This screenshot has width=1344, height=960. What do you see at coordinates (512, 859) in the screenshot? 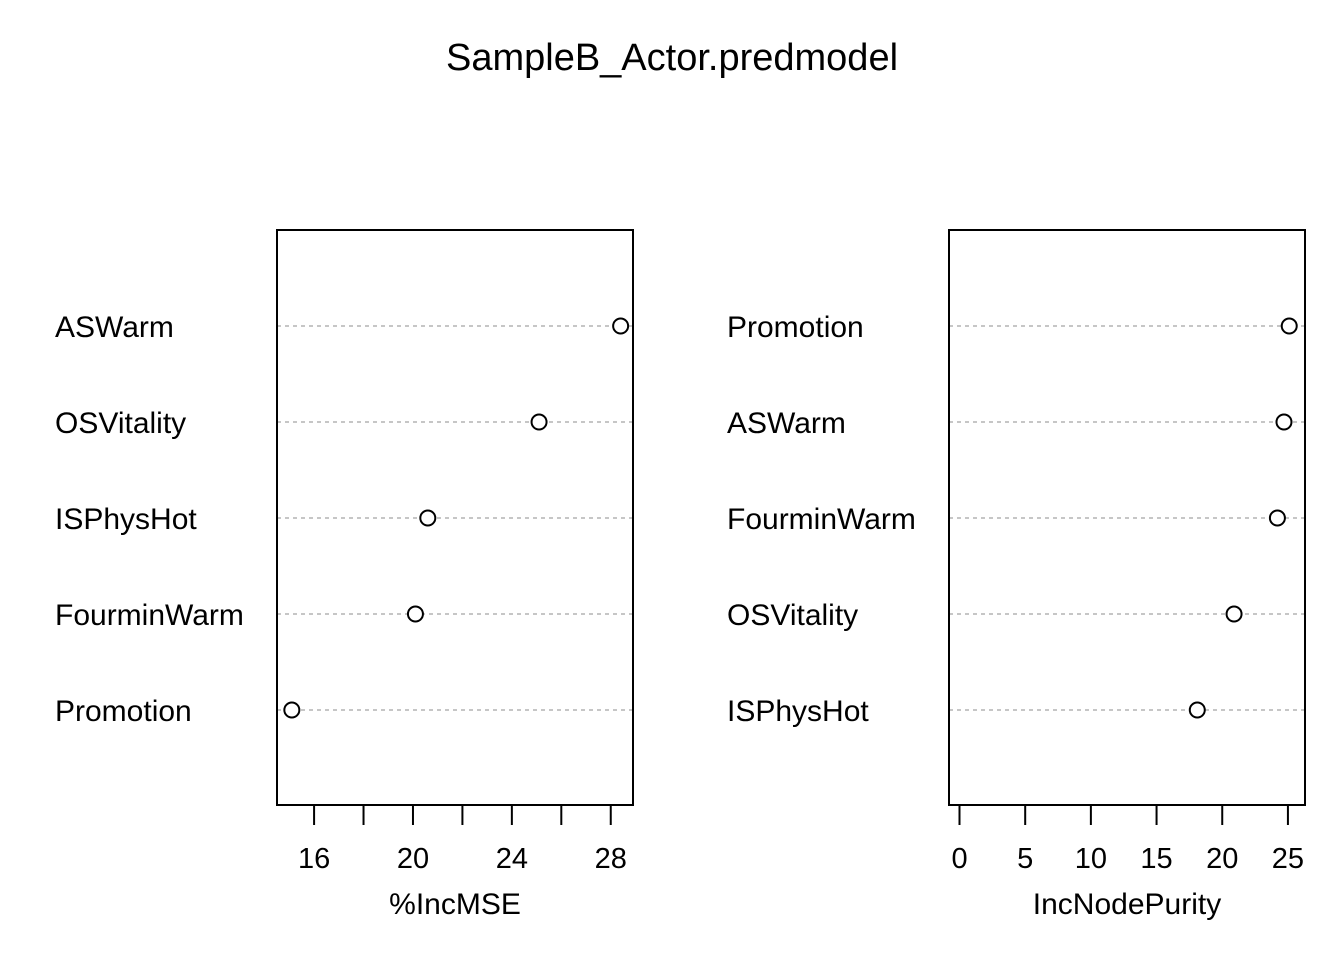
I see `x-tick-label: 24` at bounding box center [512, 859].